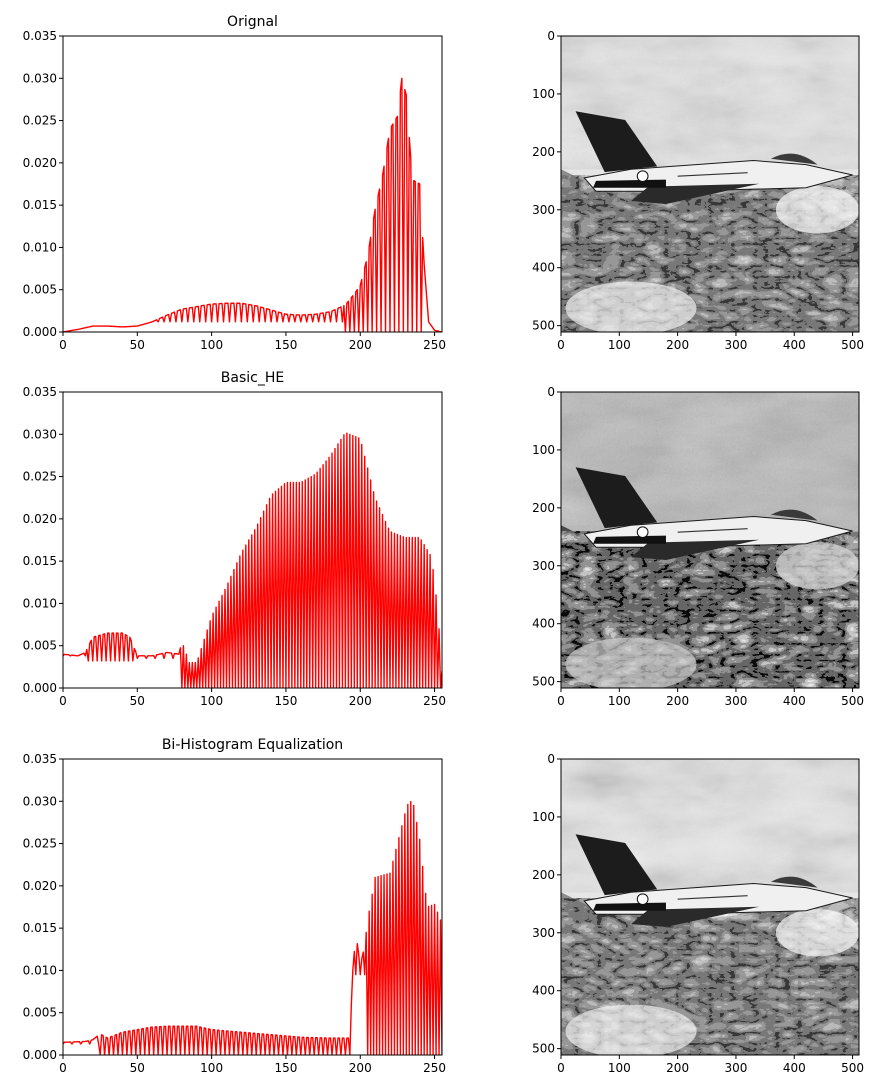 The width and height of the screenshot is (896, 1088). I want to click on y-tick-label: 400, so click(543, 624).